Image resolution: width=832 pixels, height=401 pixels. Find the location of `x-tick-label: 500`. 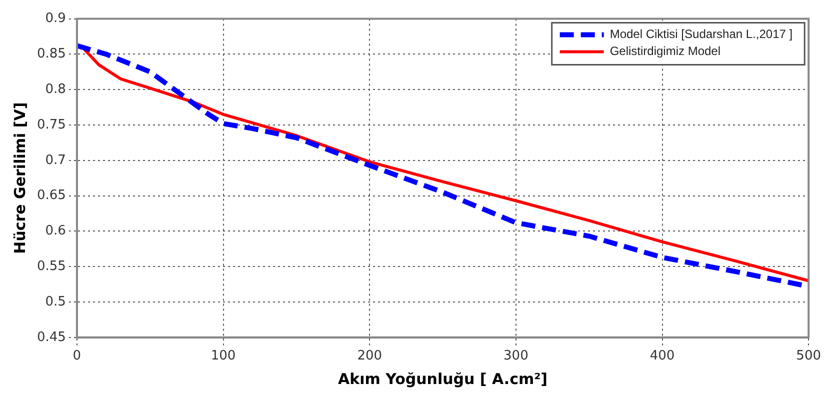

x-tick-label: 500 is located at coordinates (809, 356).